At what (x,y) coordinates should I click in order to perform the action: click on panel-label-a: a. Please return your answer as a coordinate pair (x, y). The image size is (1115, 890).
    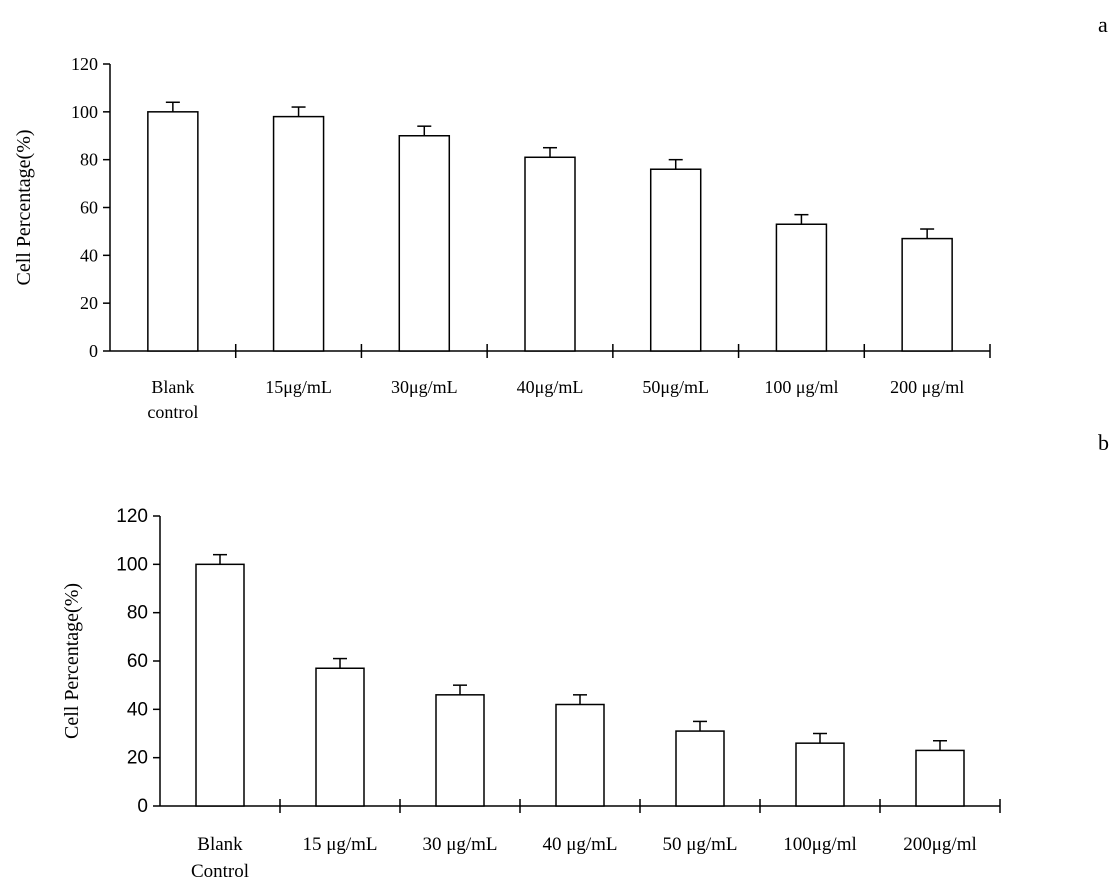
    Looking at the image, I should click on (1103, 24).